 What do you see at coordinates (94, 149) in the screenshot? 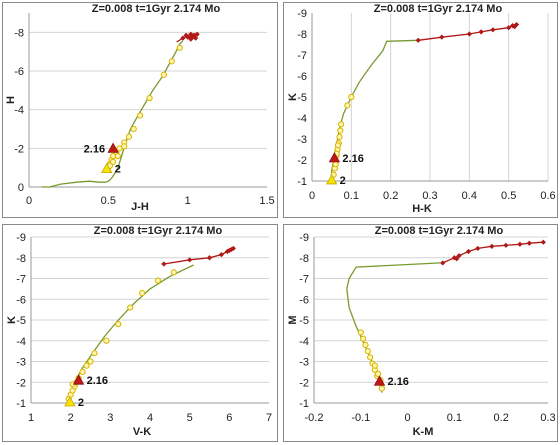
I see `chart1-annotation-label-0: 2.16` at bounding box center [94, 149].